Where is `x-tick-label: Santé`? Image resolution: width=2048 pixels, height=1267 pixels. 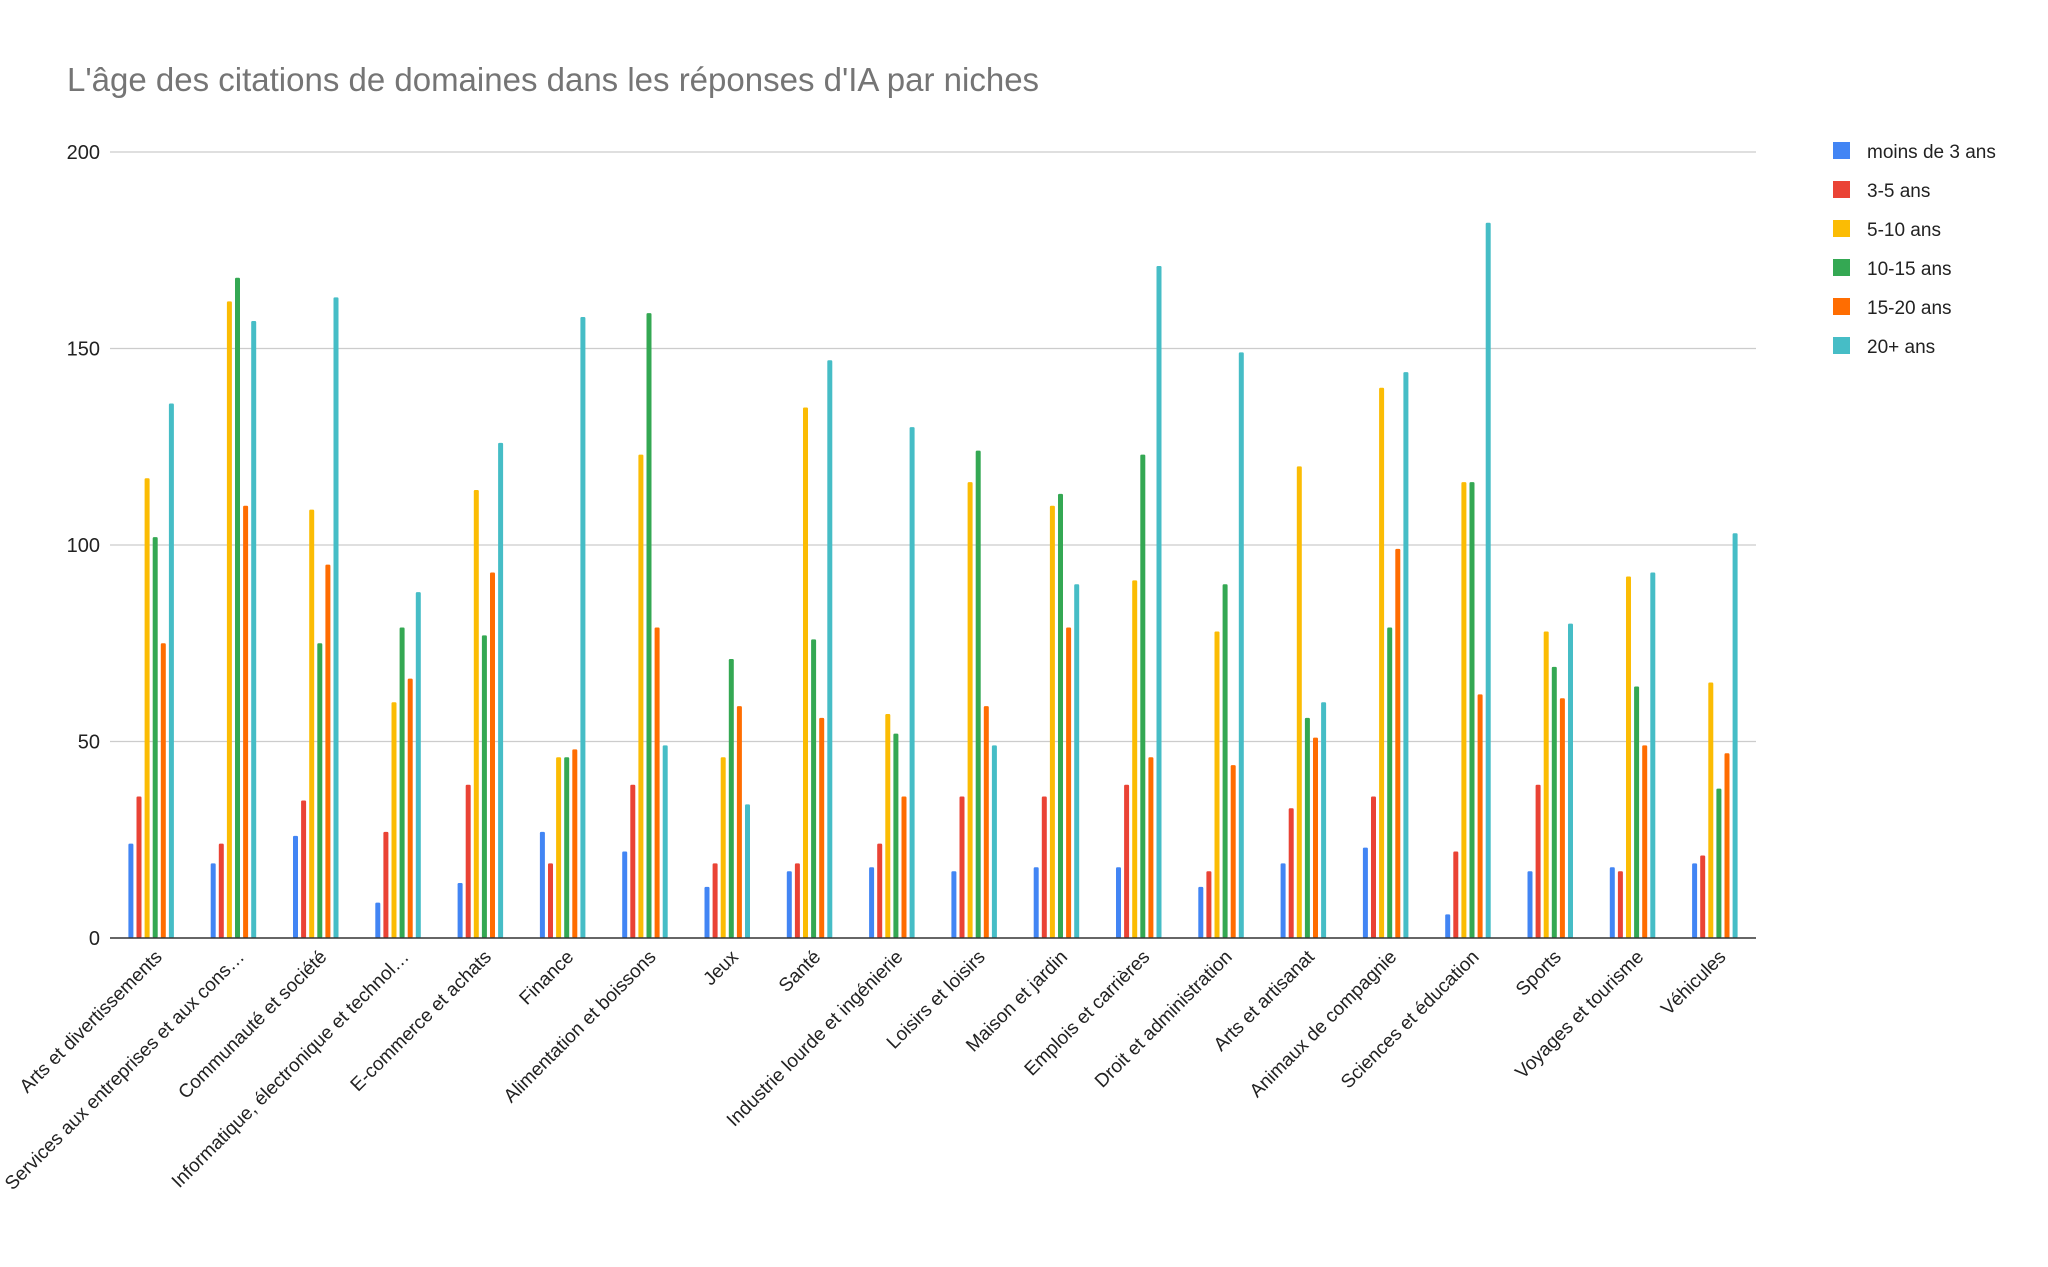 x-tick-label: Santé is located at coordinates (800, 972).